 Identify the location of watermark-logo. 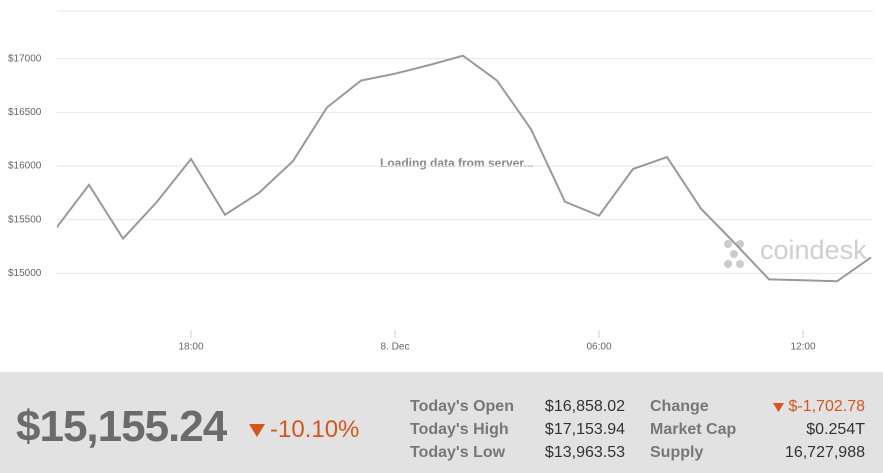
(734, 254).